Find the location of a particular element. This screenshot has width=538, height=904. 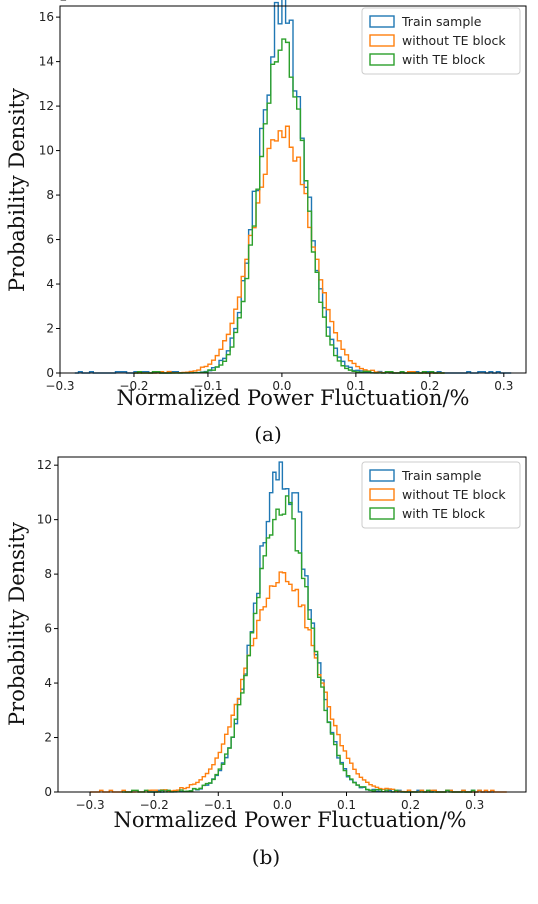

y-tick-label: 16 is located at coordinates (46, 17).